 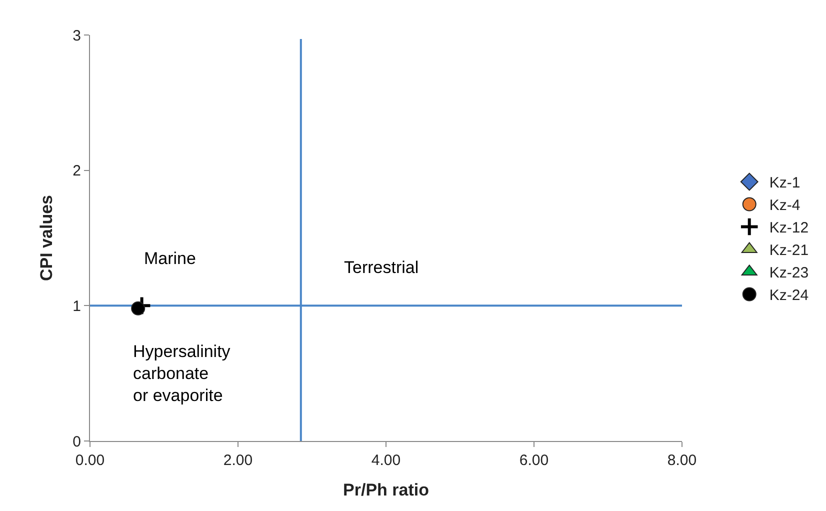 What do you see at coordinates (182, 374) in the screenshot?
I see `annotation: Hypersalinity carbonate or evaporite` at bounding box center [182, 374].